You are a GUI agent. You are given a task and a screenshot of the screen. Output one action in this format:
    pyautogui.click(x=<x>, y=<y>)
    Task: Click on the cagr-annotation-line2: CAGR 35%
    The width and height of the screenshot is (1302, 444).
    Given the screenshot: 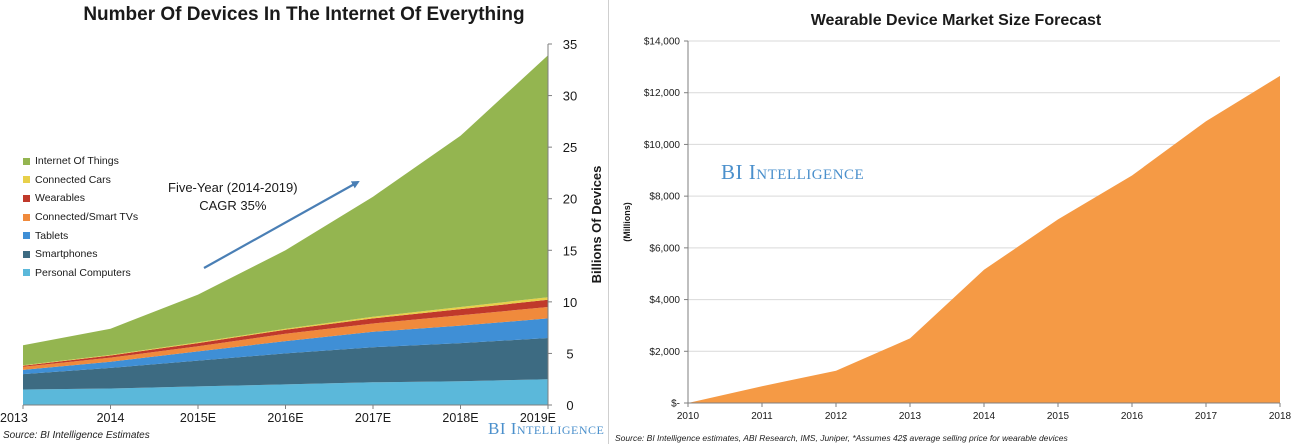 What is the action you would take?
    pyautogui.click(x=233, y=205)
    